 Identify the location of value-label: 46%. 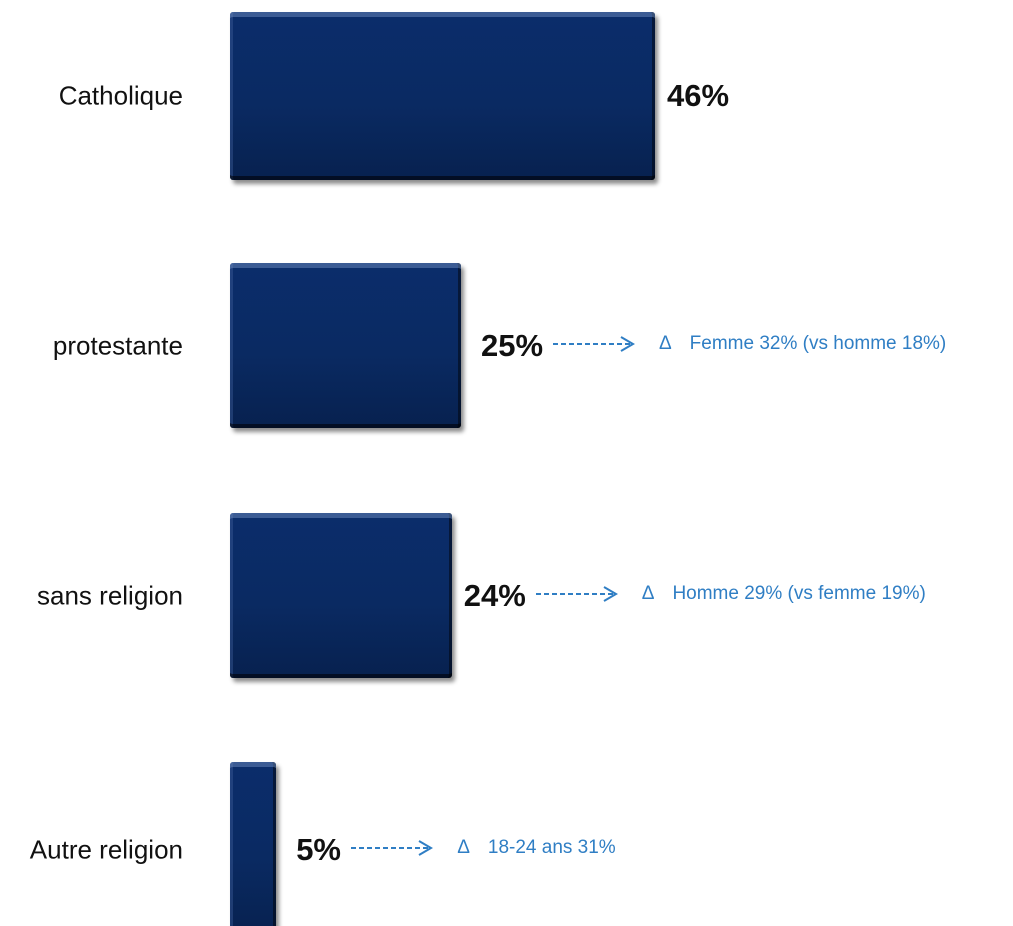
(698, 95).